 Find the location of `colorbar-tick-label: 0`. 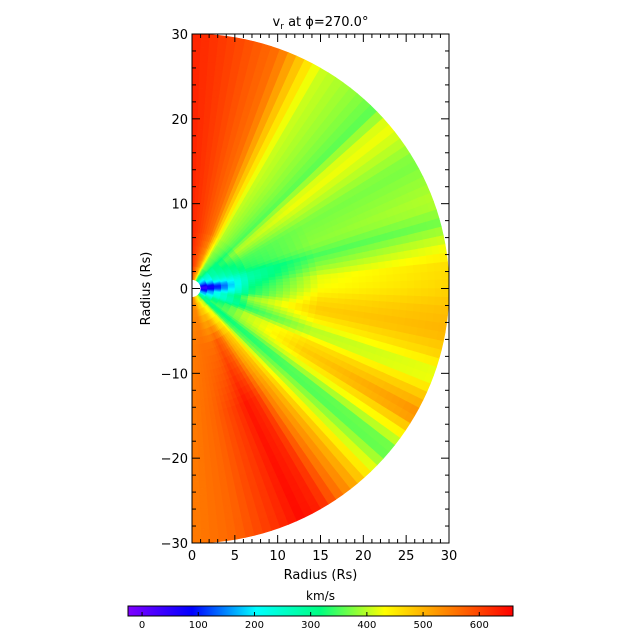

colorbar-tick-label: 0 is located at coordinates (142, 625).